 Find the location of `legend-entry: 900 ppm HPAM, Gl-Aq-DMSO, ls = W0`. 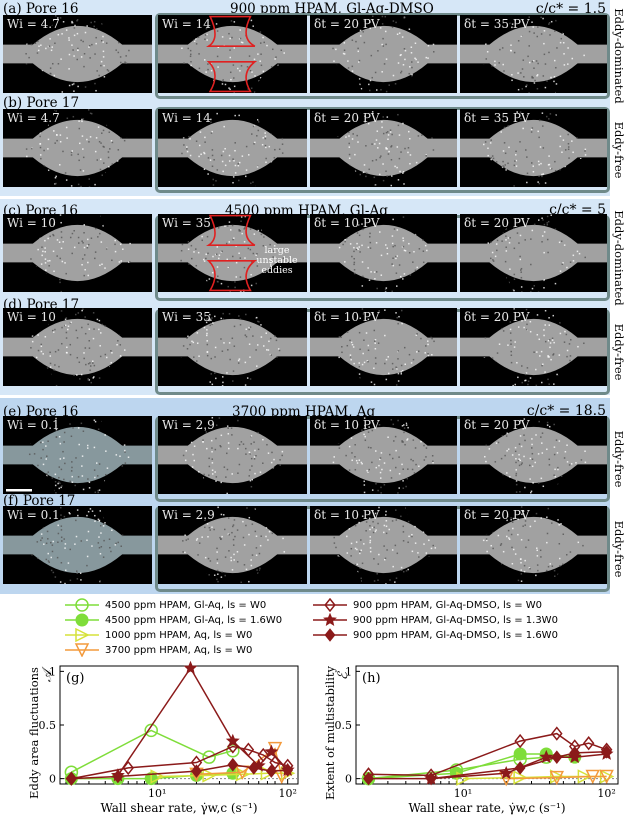

legend-entry: 900 ppm HPAM, Gl-Aq-DMSO, ls = W0 is located at coordinates (427, 605).